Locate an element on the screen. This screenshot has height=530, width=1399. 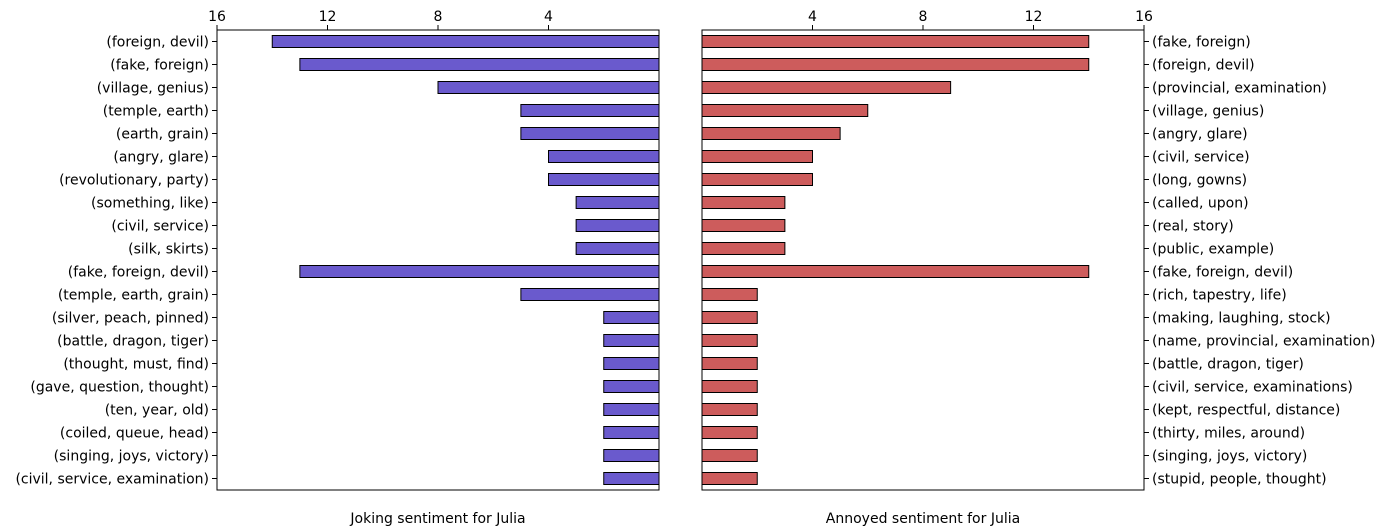
category-label: (long, gowns) is located at coordinates (1199, 181).